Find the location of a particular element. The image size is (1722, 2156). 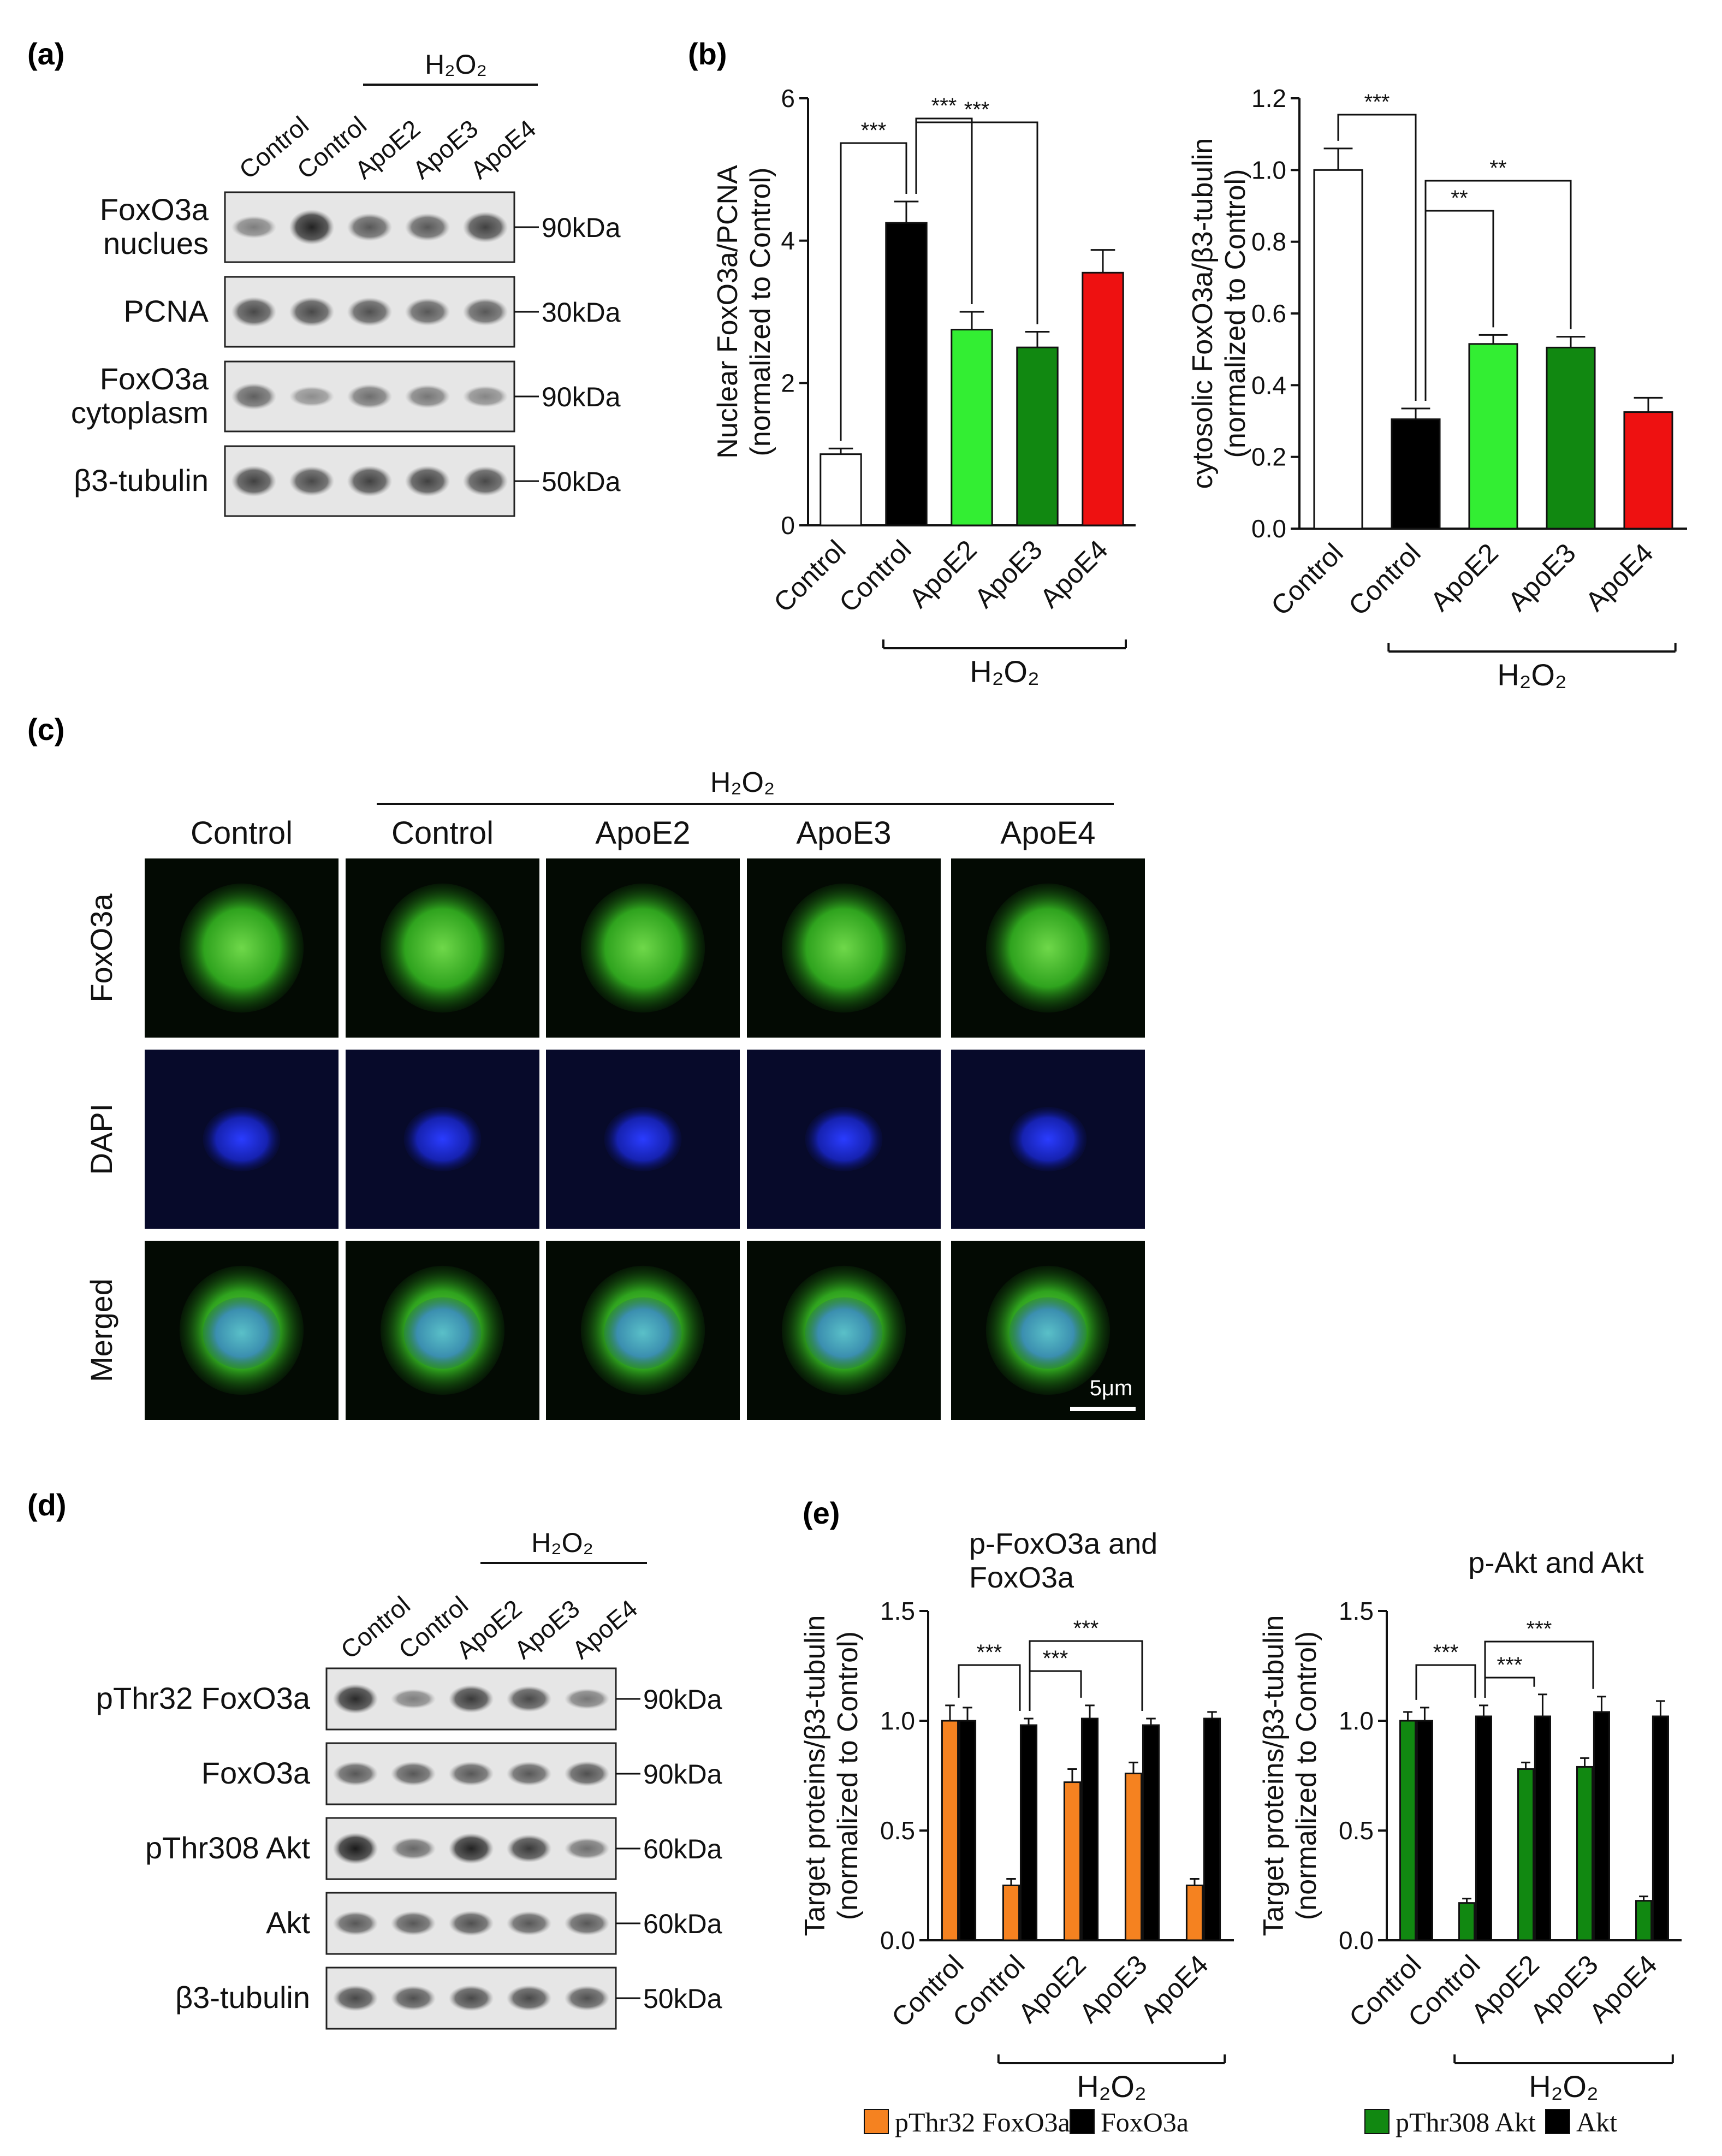

scale-bar-label: 5μm is located at coordinates (1111, 1388).